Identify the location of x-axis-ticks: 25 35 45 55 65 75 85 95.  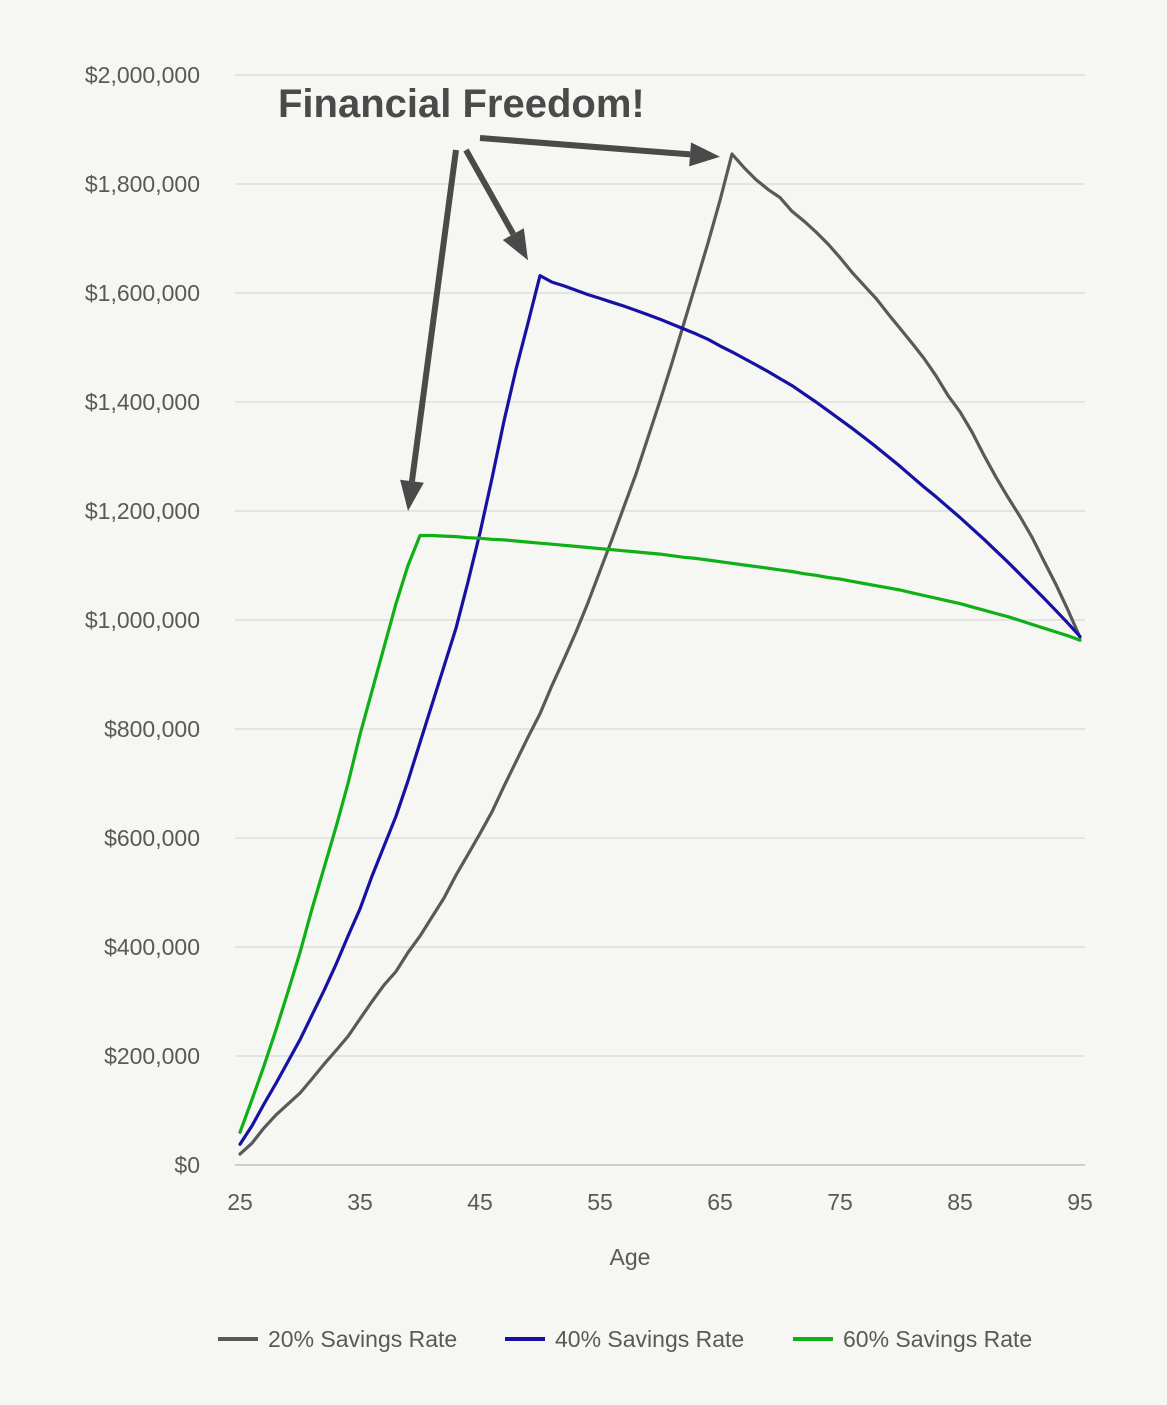
(660, 1202).